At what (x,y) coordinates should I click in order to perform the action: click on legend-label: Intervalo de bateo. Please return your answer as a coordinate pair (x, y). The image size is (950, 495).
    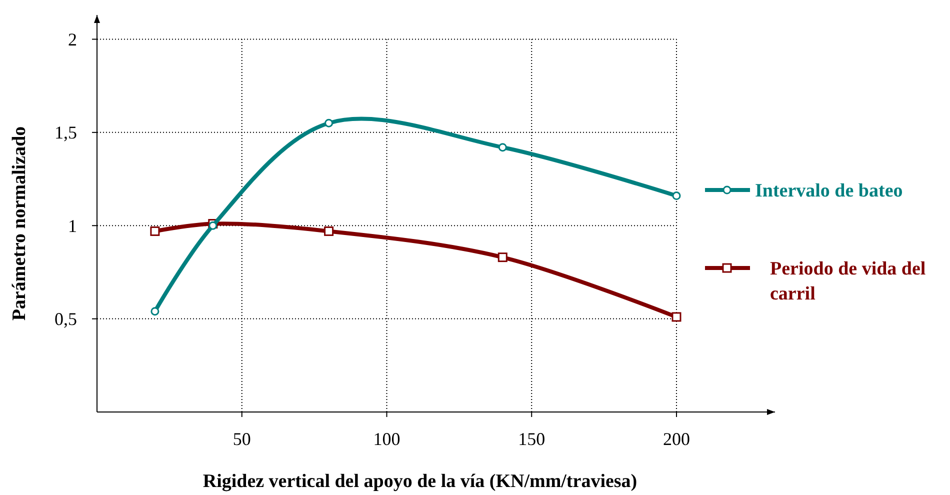
    Looking at the image, I should click on (829, 191).